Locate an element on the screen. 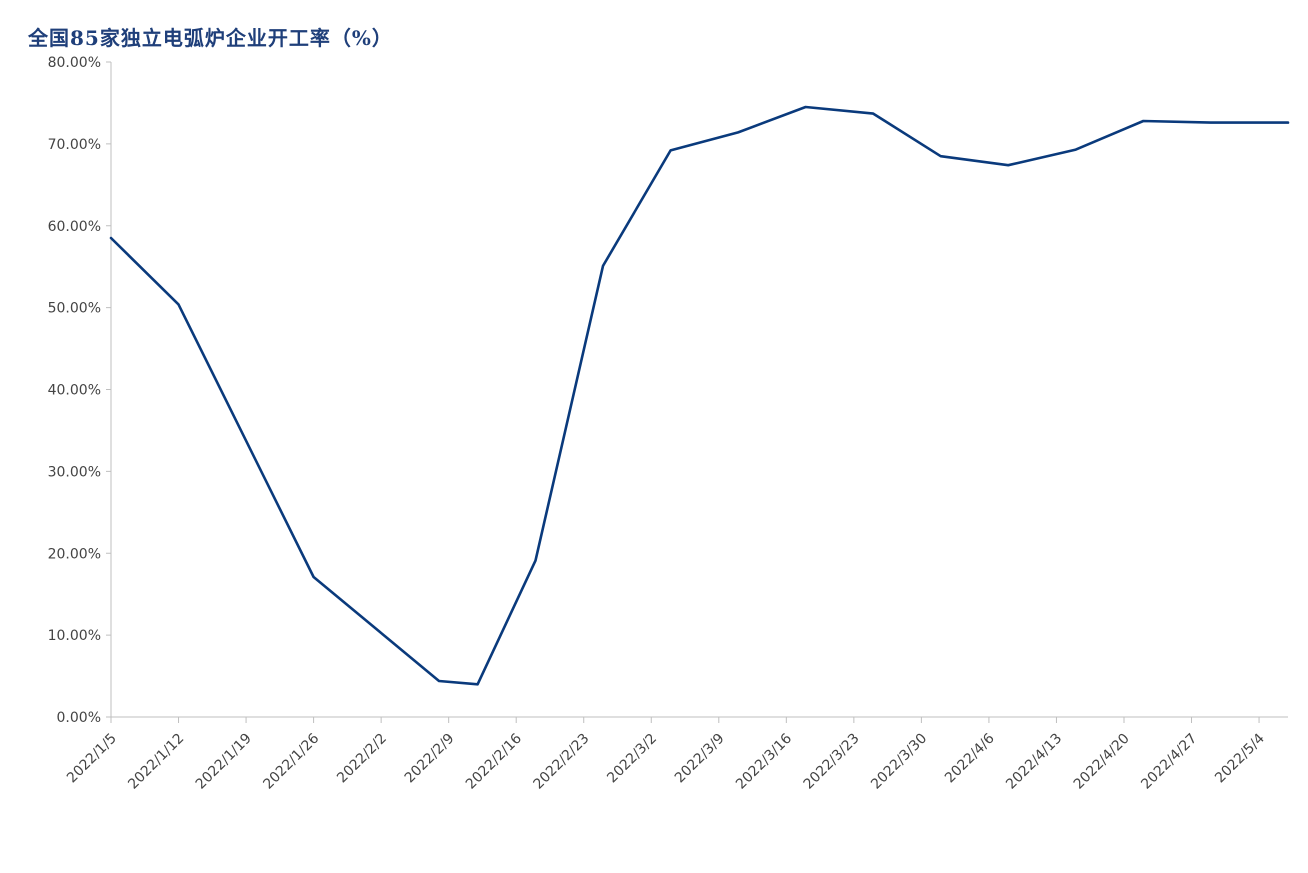 This screenshot has height=873, width=1308. y-tick-label: 30.00% is located at coordinates (74, 472).